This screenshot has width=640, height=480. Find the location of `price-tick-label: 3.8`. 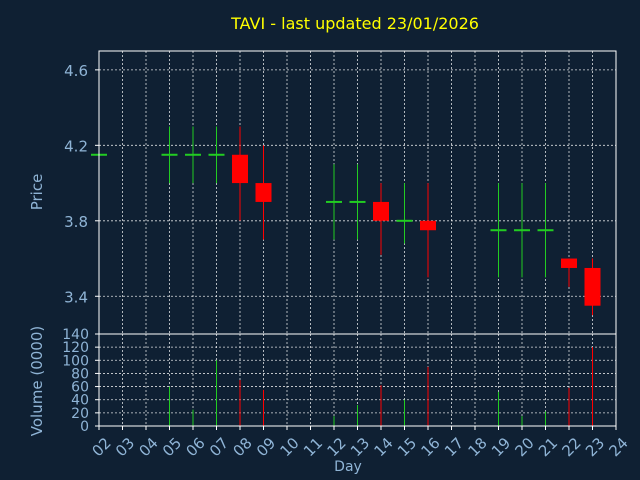

price-tick-label: 3.8 is located at coordinates (76, 222).